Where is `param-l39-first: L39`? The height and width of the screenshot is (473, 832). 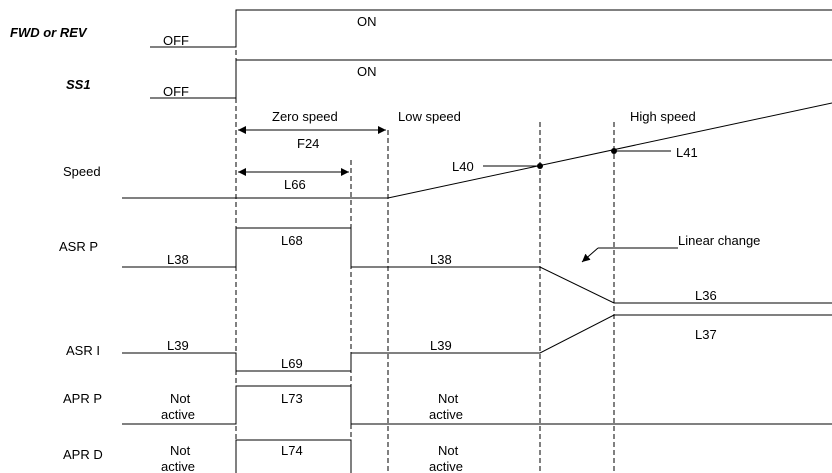
param-l39-first: L39 is located at coordinates (178, 345).